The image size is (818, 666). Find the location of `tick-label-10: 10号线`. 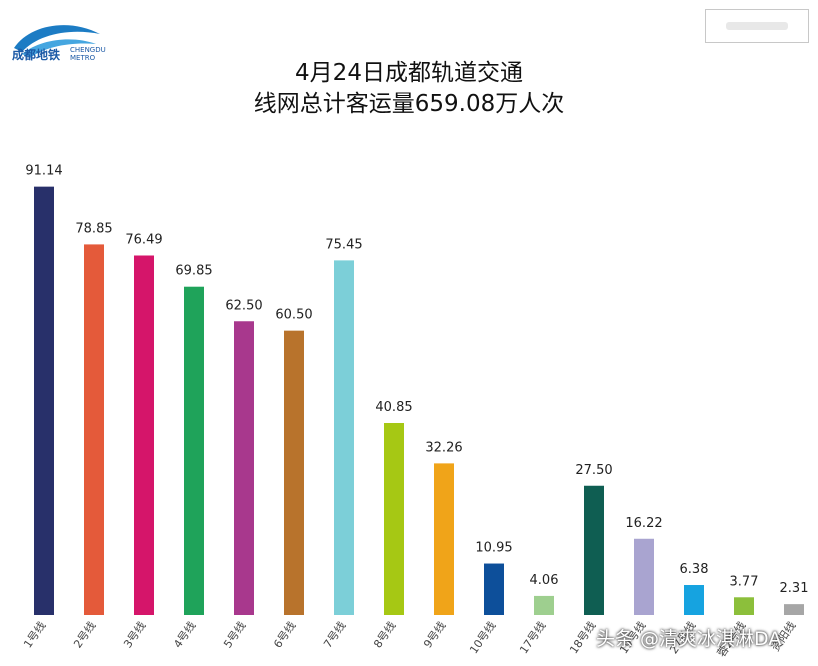

tick-label-10: 10号线 is located at coordinates (482, 638).